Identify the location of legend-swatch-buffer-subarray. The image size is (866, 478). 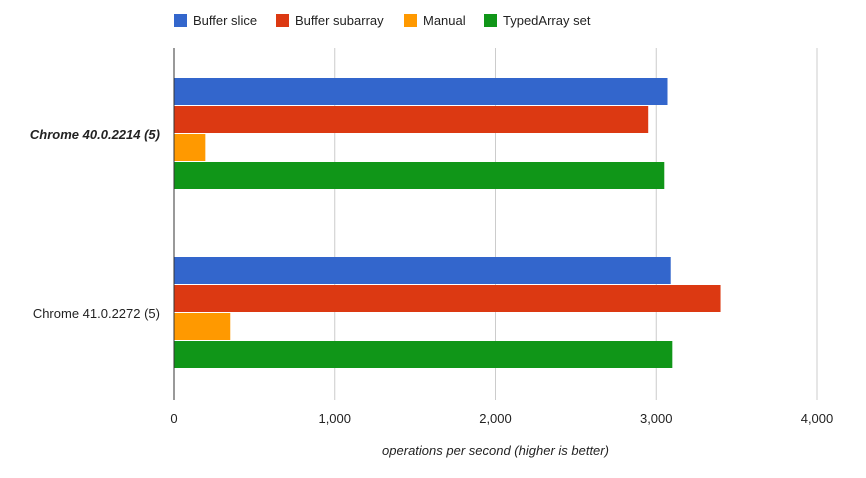
(282, 20).